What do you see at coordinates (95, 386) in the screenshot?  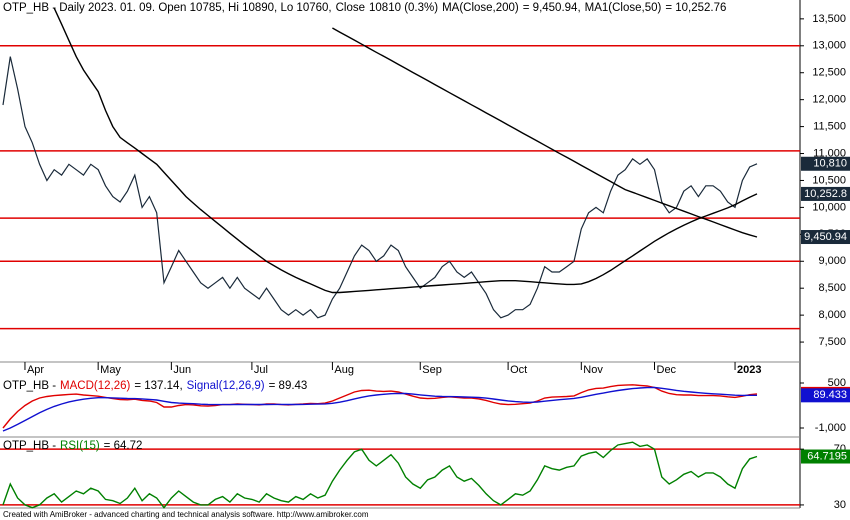 I see `header-series-name: MACD(12,26)` at bounding box center [95, 386].